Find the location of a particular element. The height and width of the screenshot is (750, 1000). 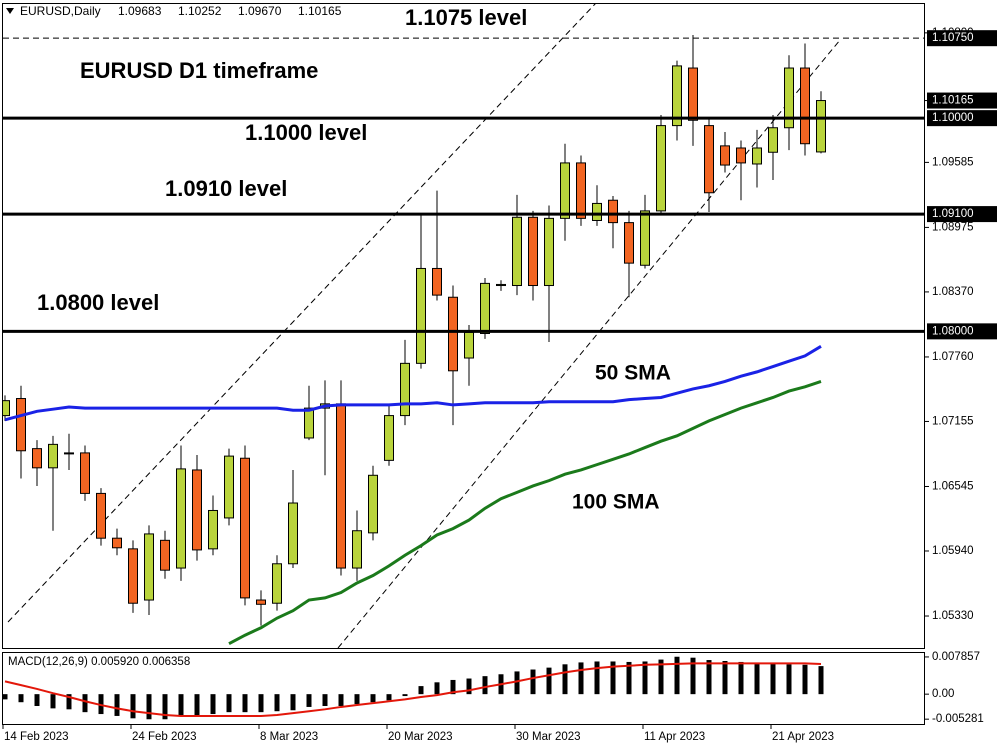

macd-title: MACD(12,26,9) 0.005920 0.006358 is located at coordinates (99, 662).